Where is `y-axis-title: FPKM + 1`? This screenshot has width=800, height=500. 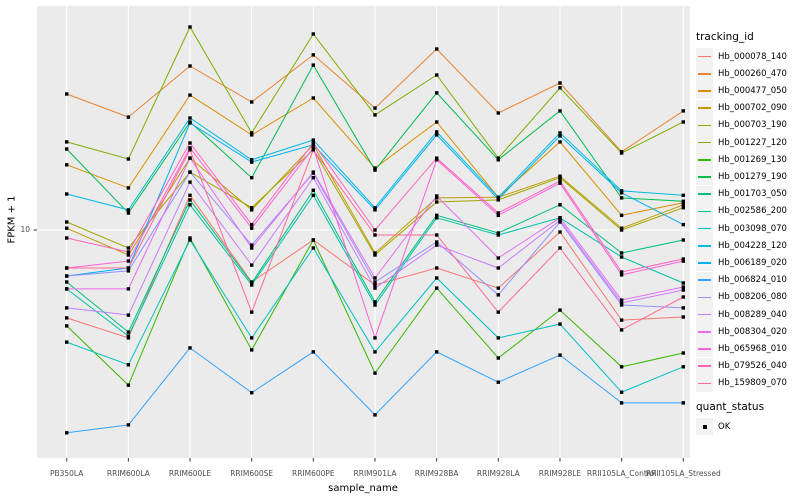
y-axis-title: FPKM + 1 is located at coordinates (12, 219).